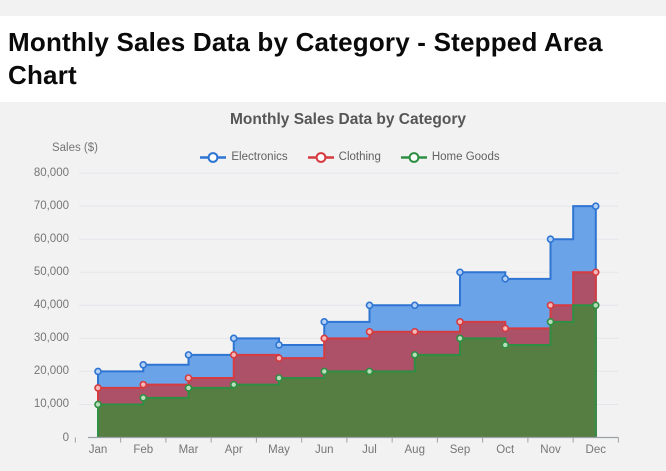  What do you see at coordinates (324, 322) in the screenshot?
I see `data-point-electronics-jun` at bounding box center [324, 322].